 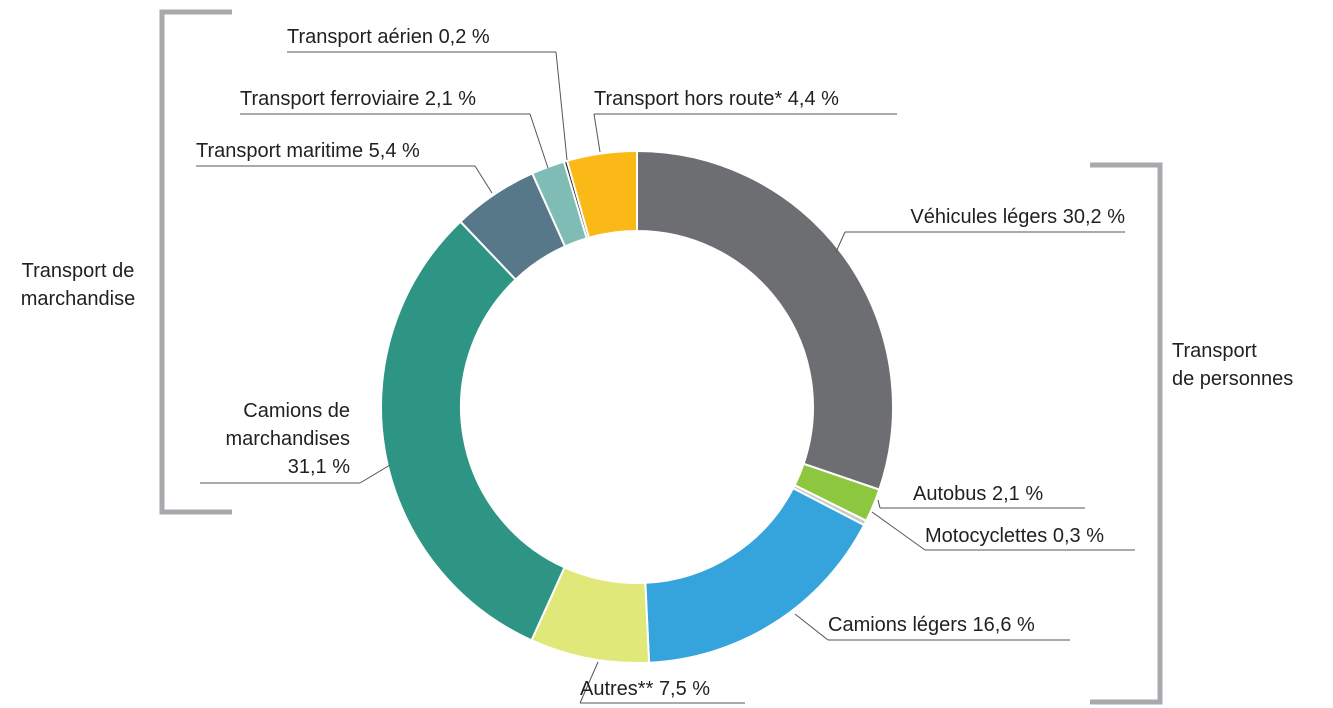 What do you see at coordinates (617, 689) in the screenshot?
I see `category-label: Autres**` at bounding box center [617, 689].